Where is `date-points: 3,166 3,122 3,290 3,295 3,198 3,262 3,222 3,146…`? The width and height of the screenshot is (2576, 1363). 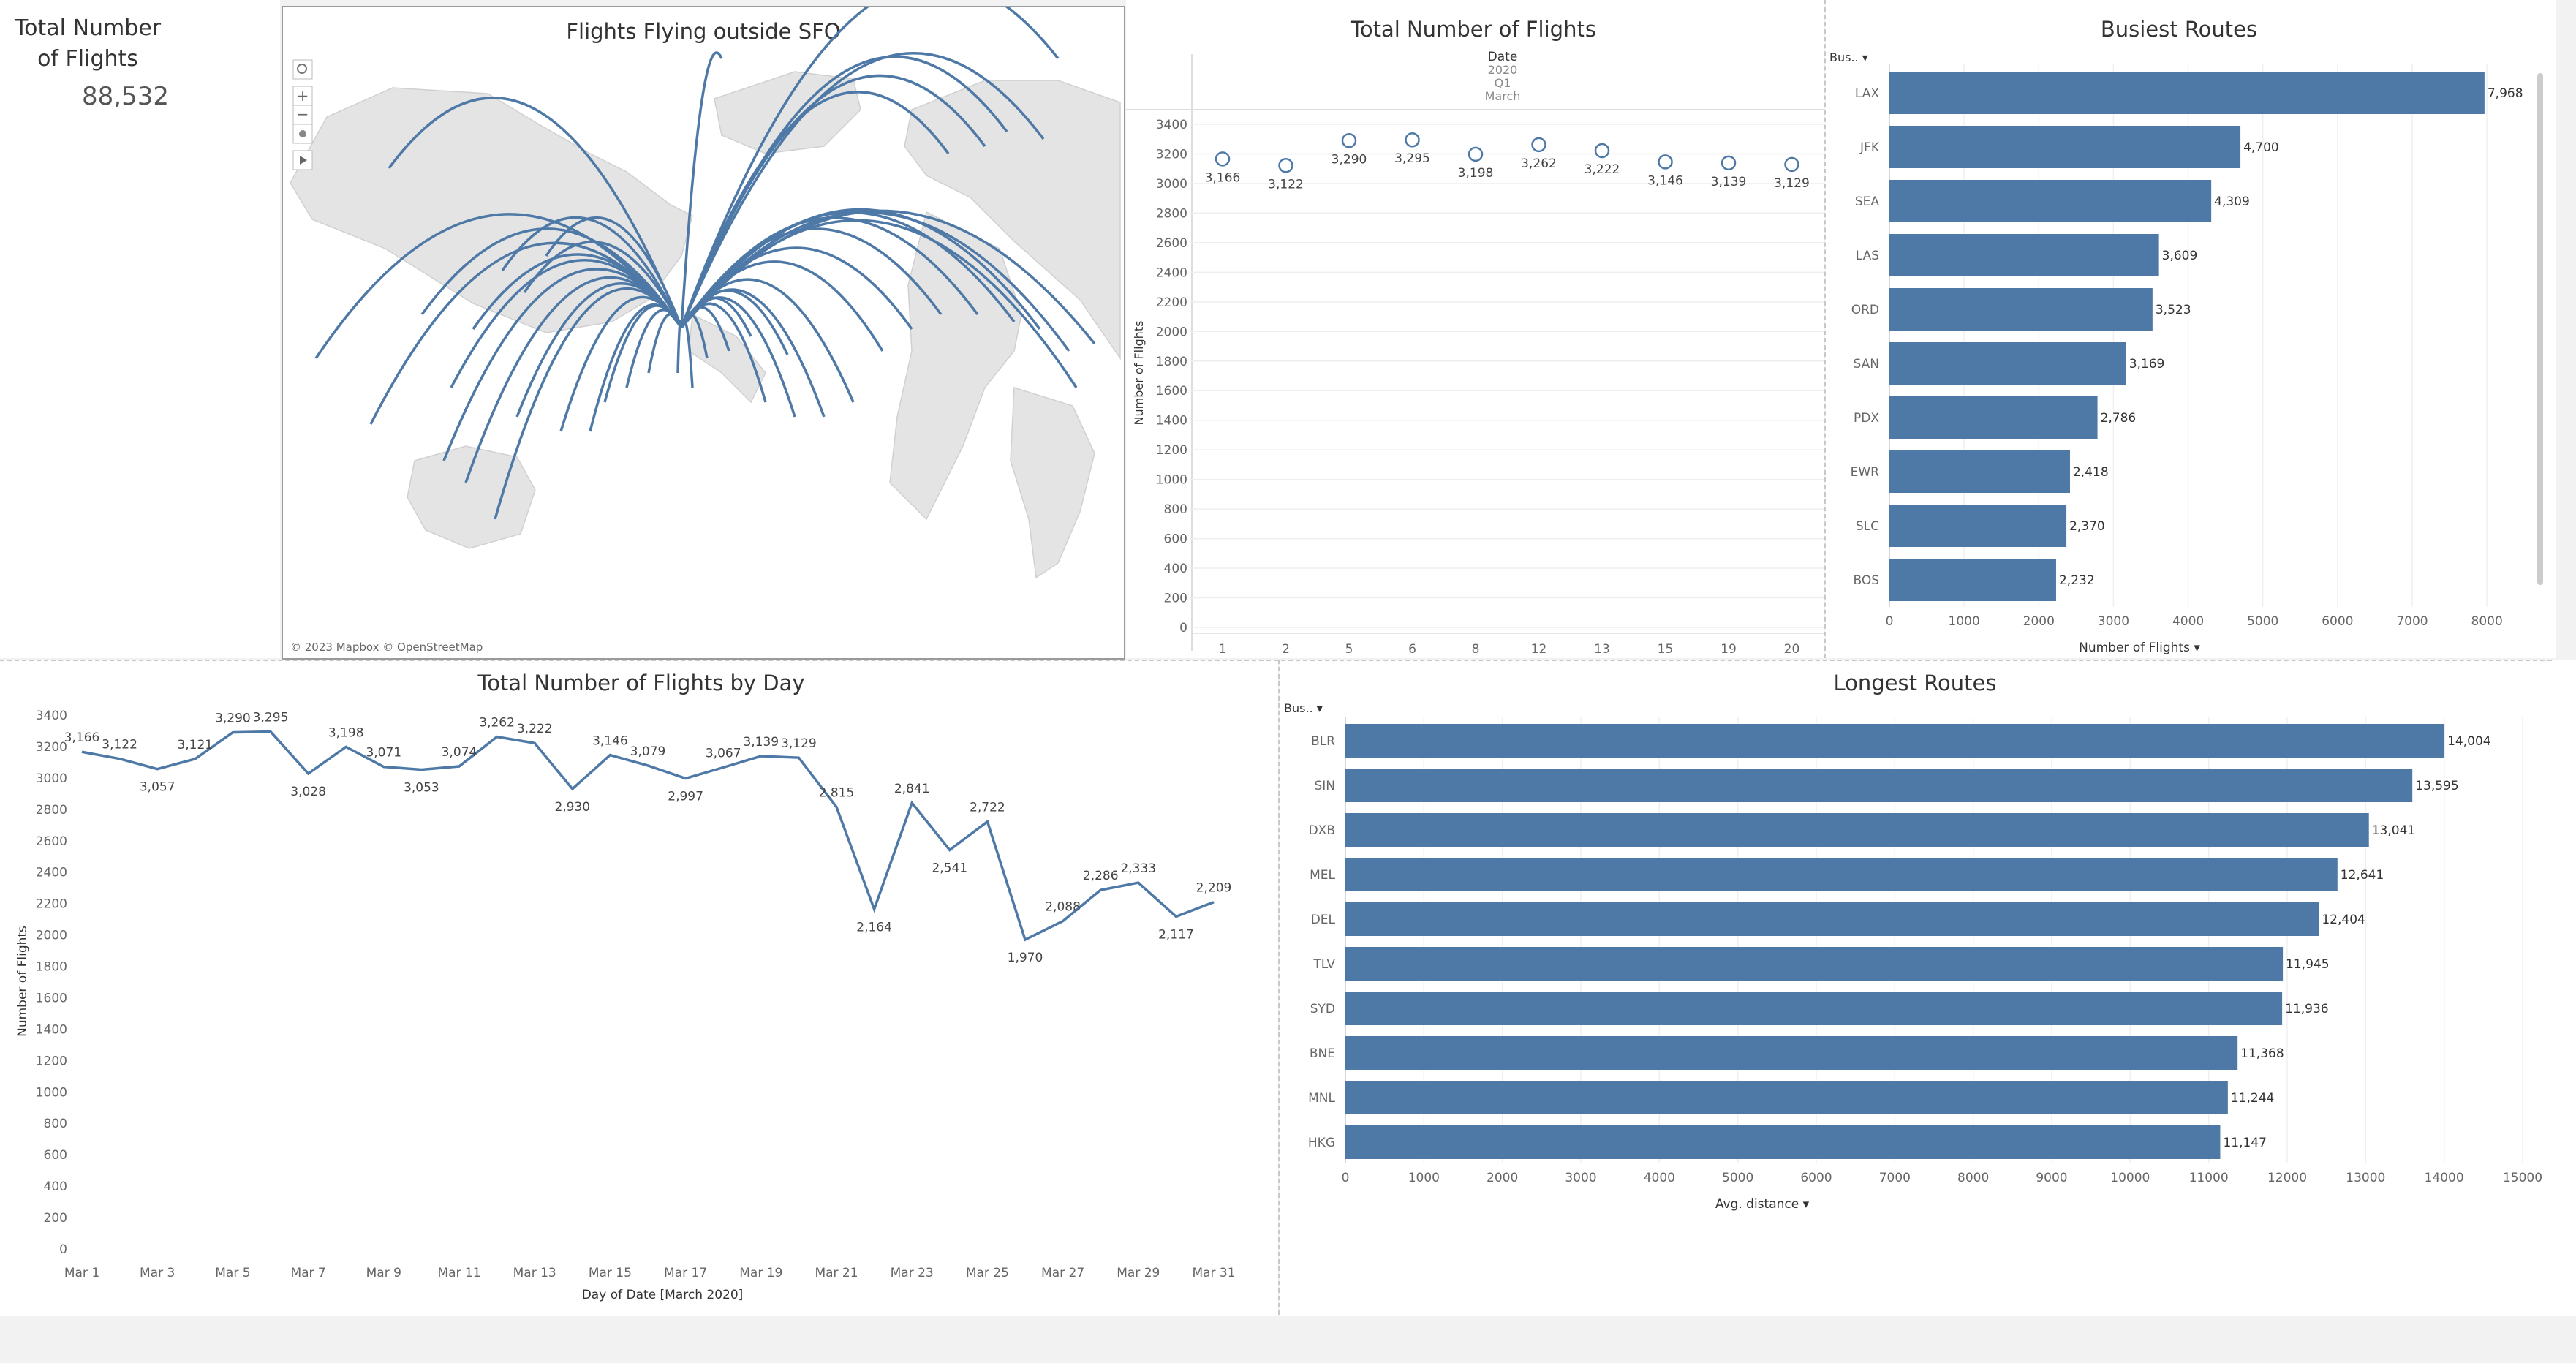
date-points: 3,166 3,122 3,290 3,295 3,198 3,262 3,222 3,146… is located at coordinates (1508, 162).